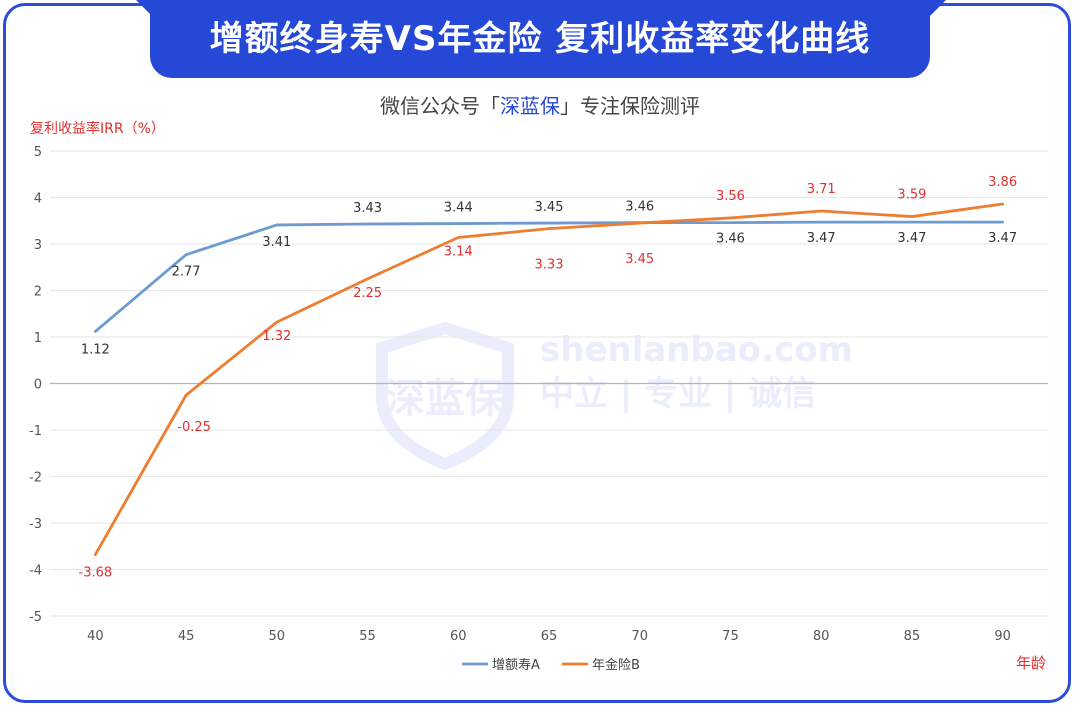 The image size is (1080, 712). What do you see at coordinates (530, 106) in the screenshot?
I see `subtitle-brand: 深蓝保` at bounding box center [530, 106].